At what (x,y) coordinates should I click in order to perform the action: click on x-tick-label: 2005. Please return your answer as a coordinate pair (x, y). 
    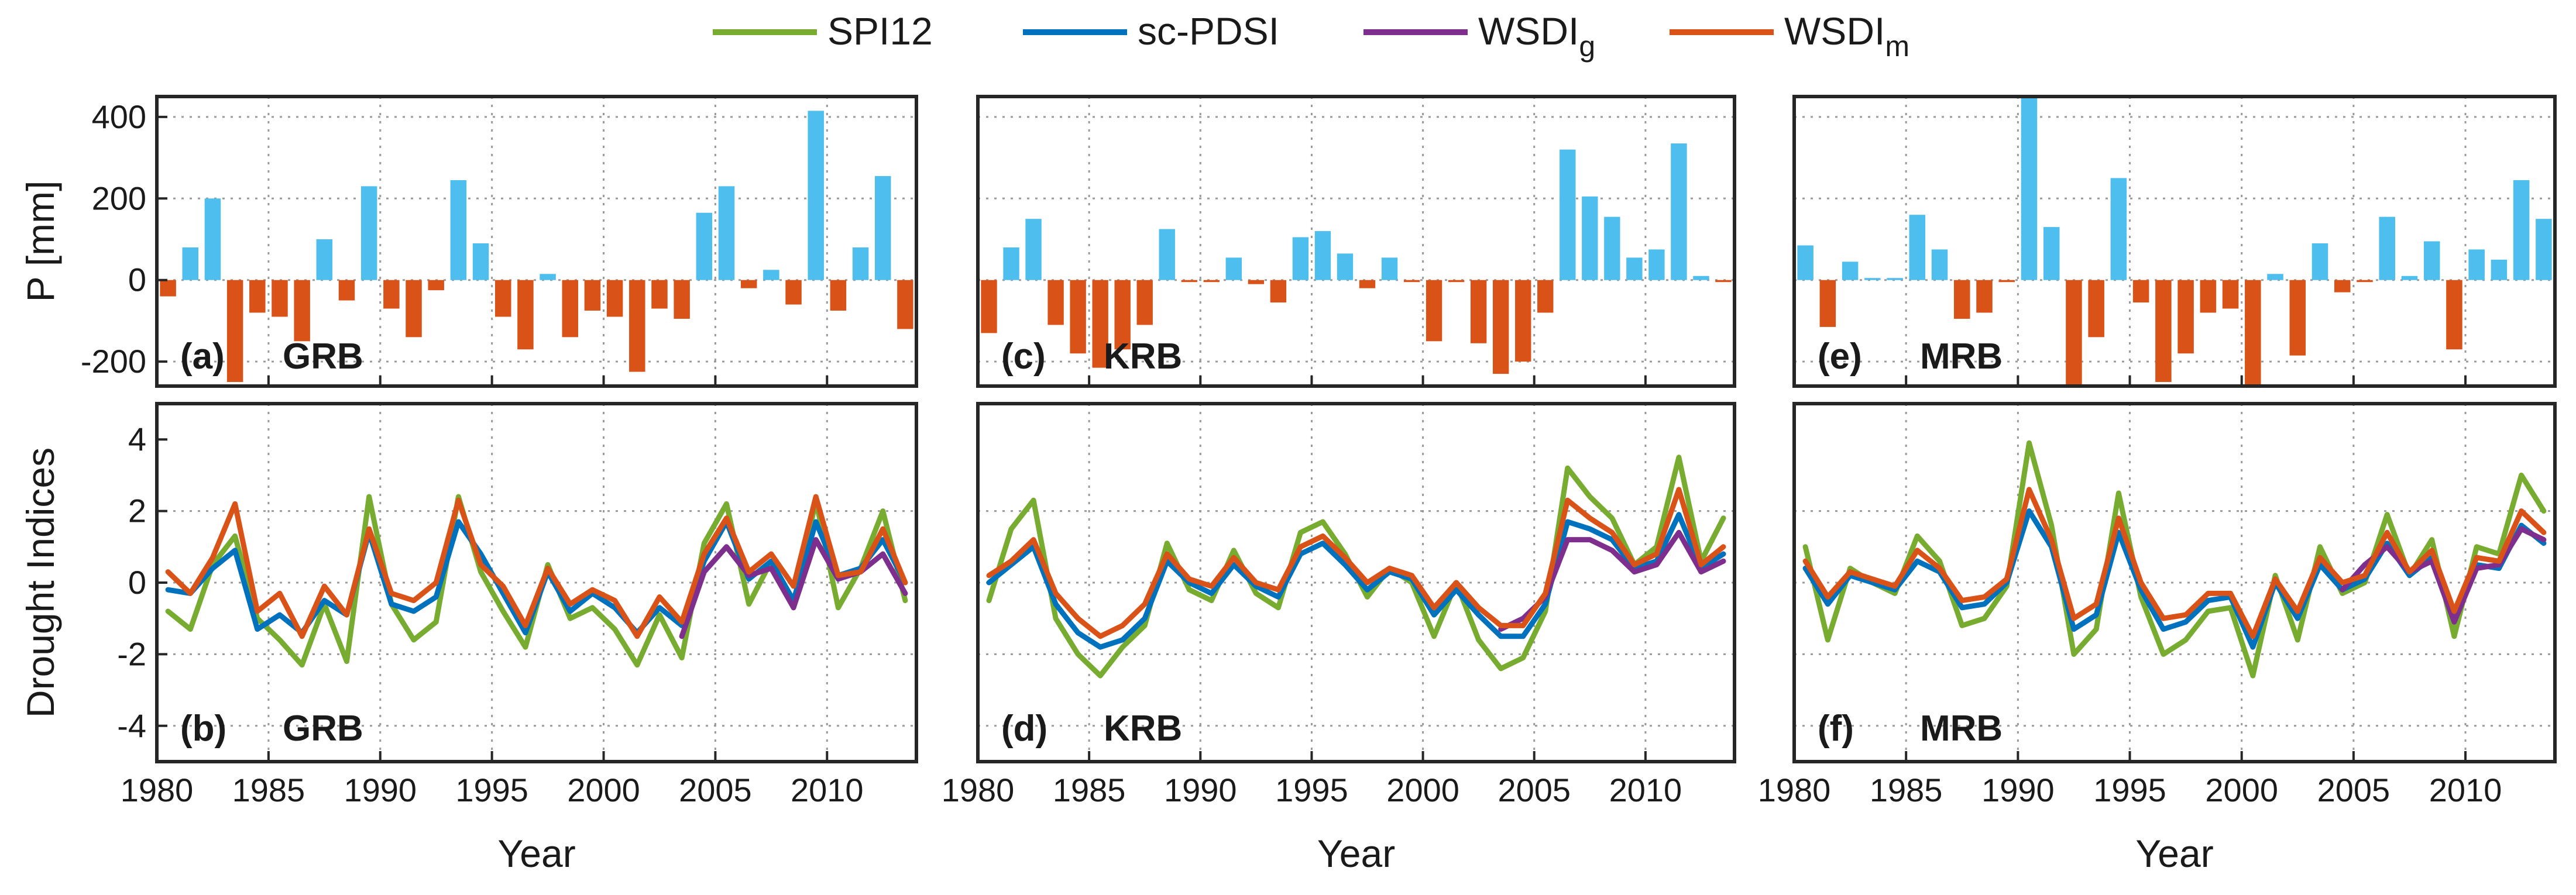
    Looking at the image, I should click on (1534, 790).